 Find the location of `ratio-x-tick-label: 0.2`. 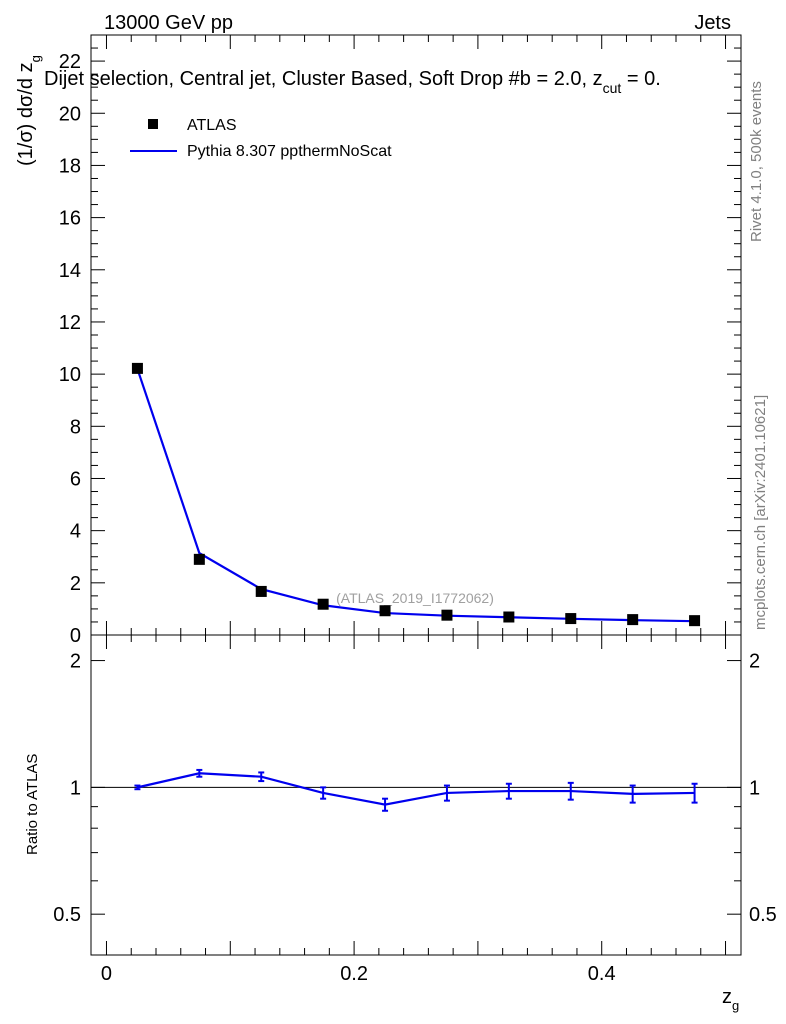

ratio-x-tick-label: 0.2 is located at coordinates (354, 974).